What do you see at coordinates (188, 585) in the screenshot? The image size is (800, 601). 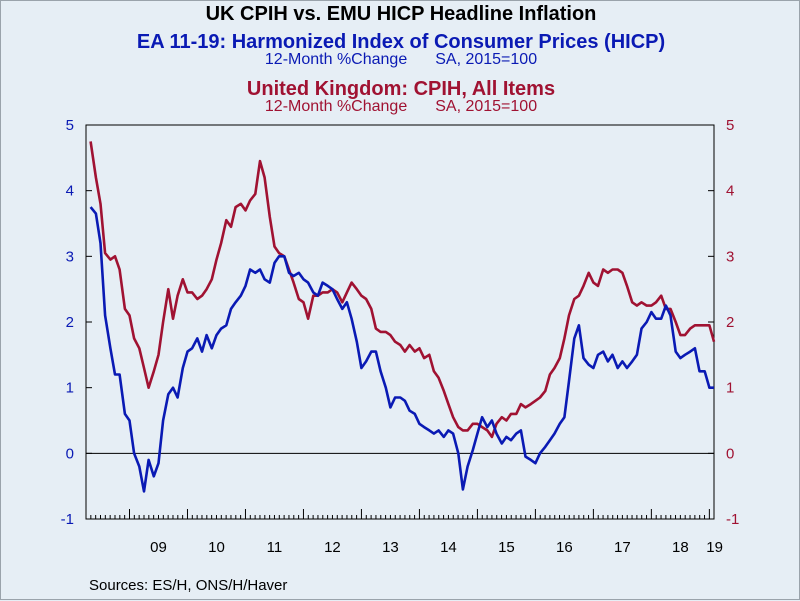 I see `source-note: Sources: ES/H, ONS/H/Haver` at bounding box center [188, 585].